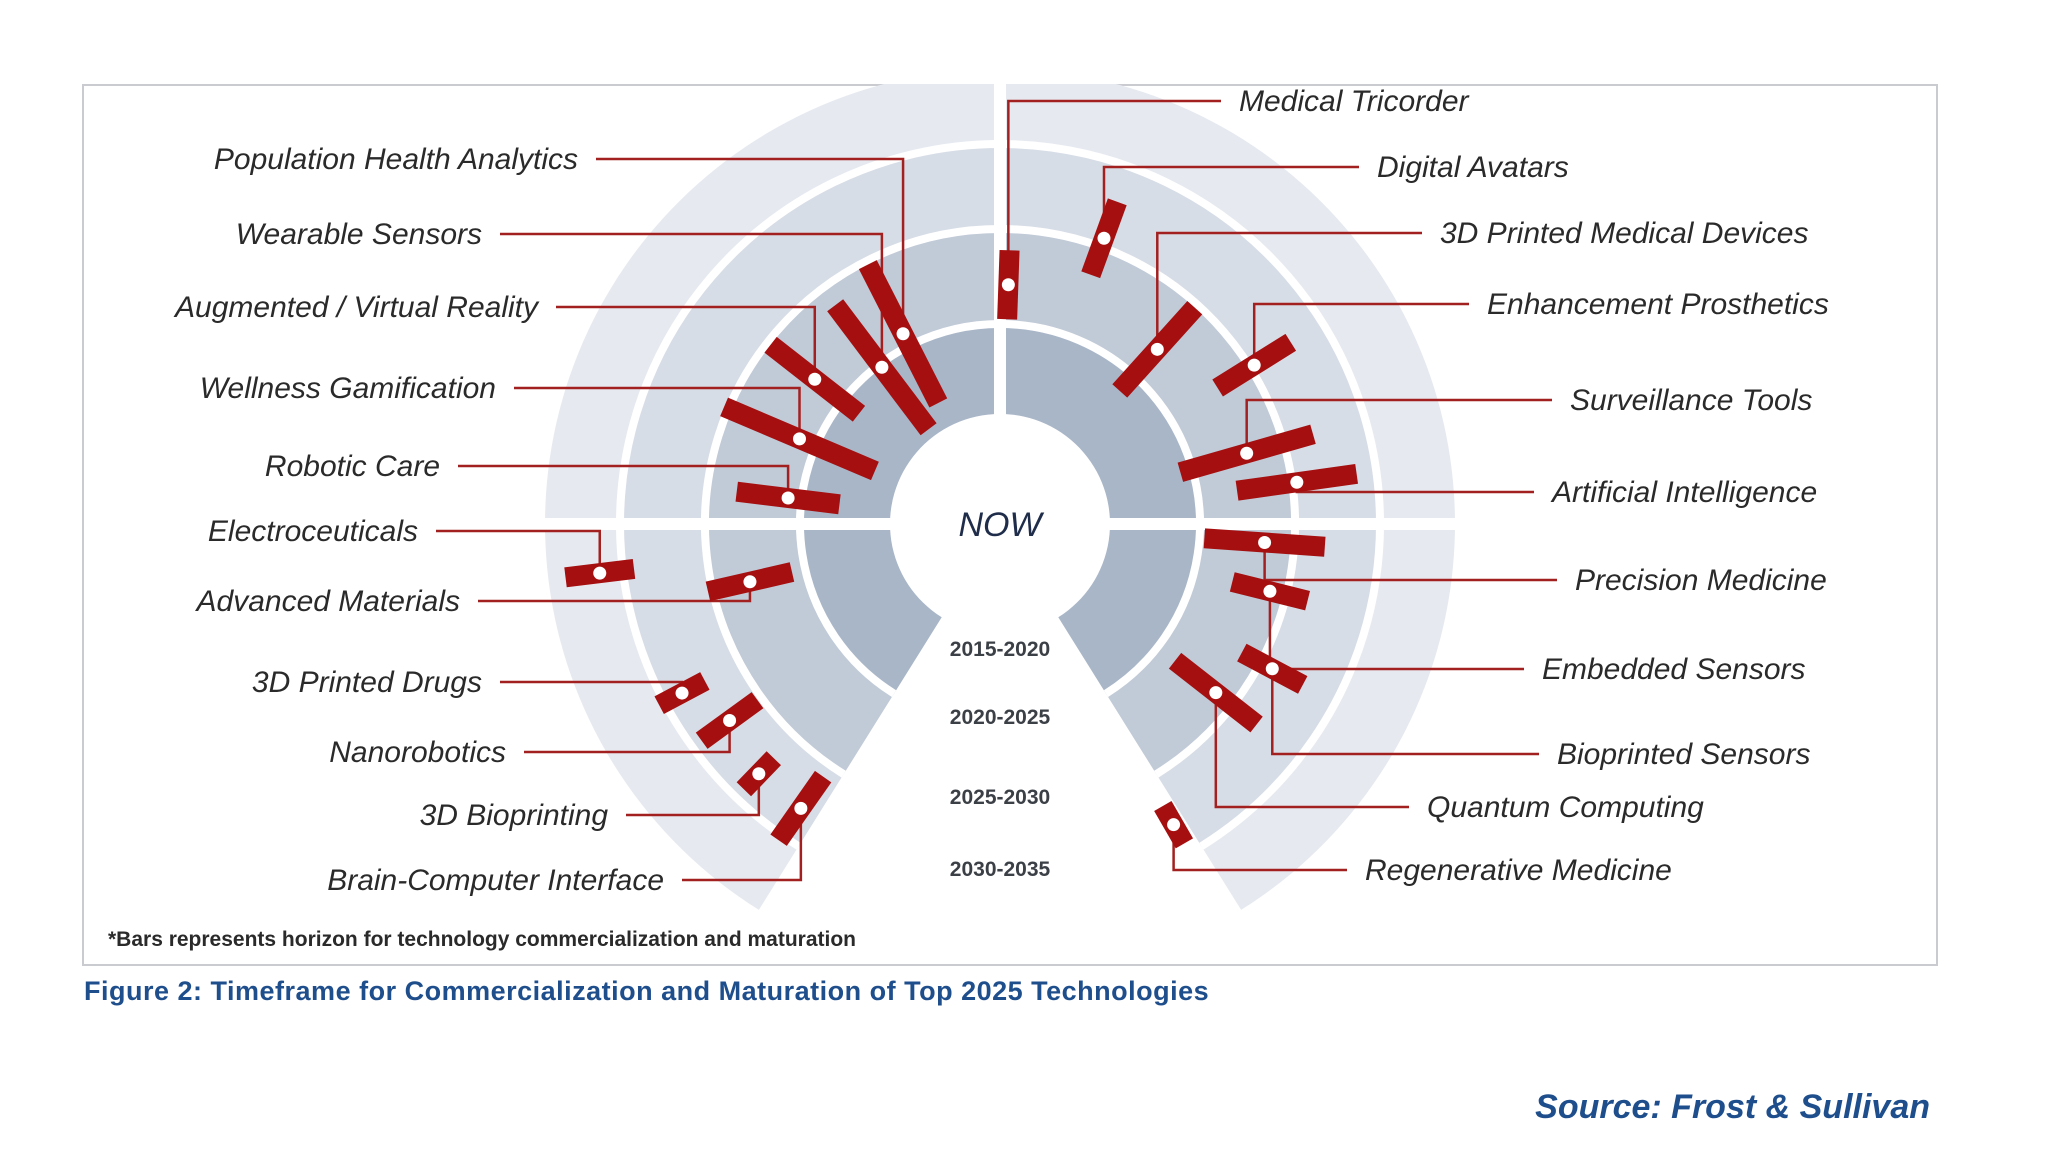 This screenshot has height=1152, width=2048. I want to click on technology-label: Quantum Computing, so click(1565, 807).